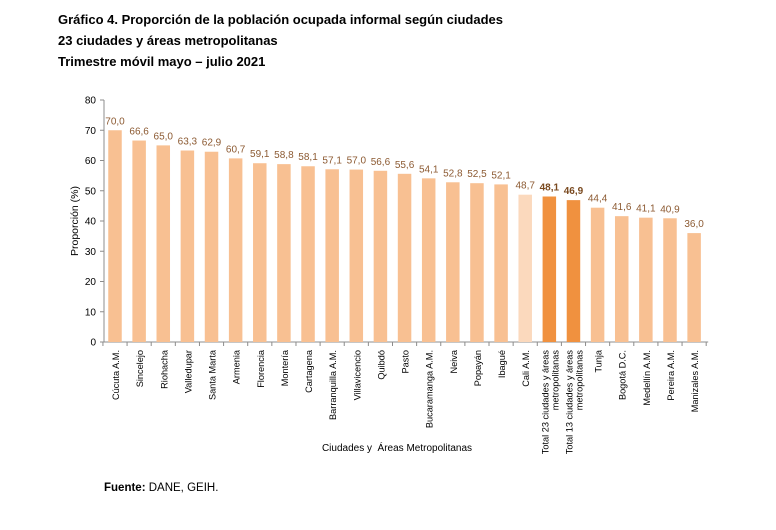 This screenshot has height=530, width=776. I want to click on category-label: Montería, so click(285, 367).